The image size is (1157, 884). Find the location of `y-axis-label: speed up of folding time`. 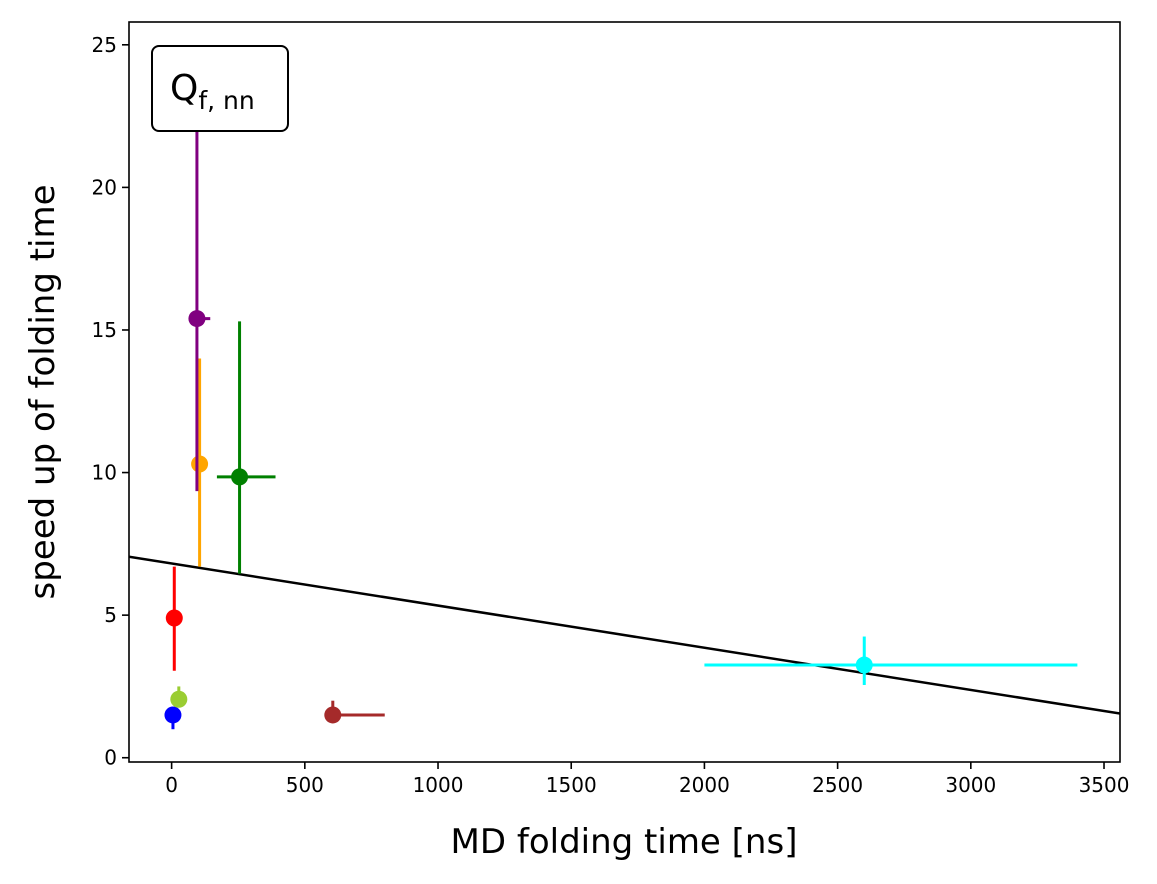

y-axis-label: speed up of folding time is located at coordinates (43, 391).